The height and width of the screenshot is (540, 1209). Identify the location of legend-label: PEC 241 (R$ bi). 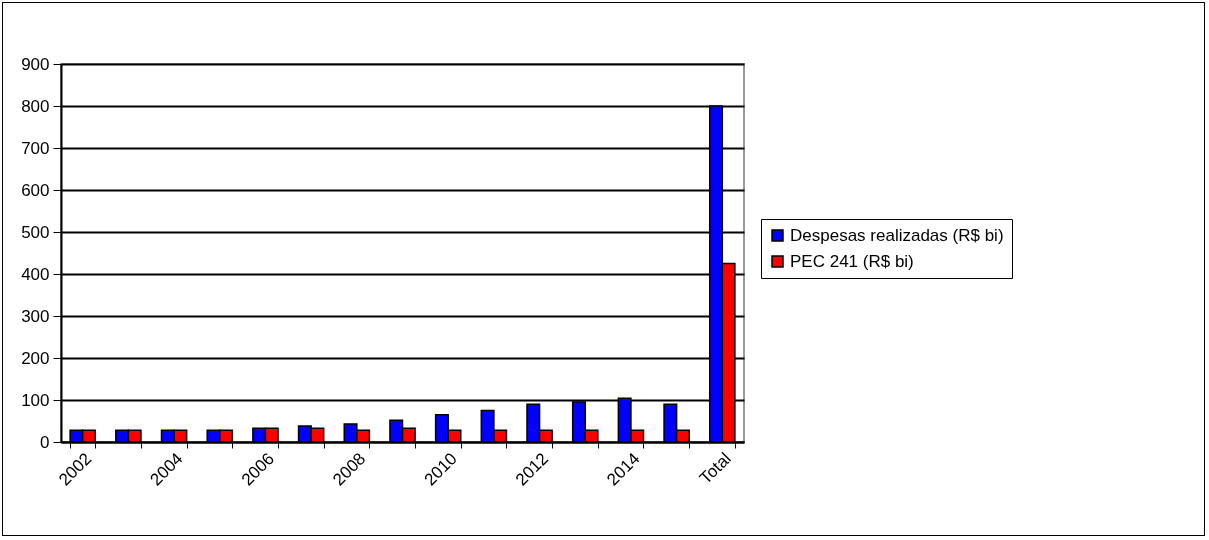
(852, 261).